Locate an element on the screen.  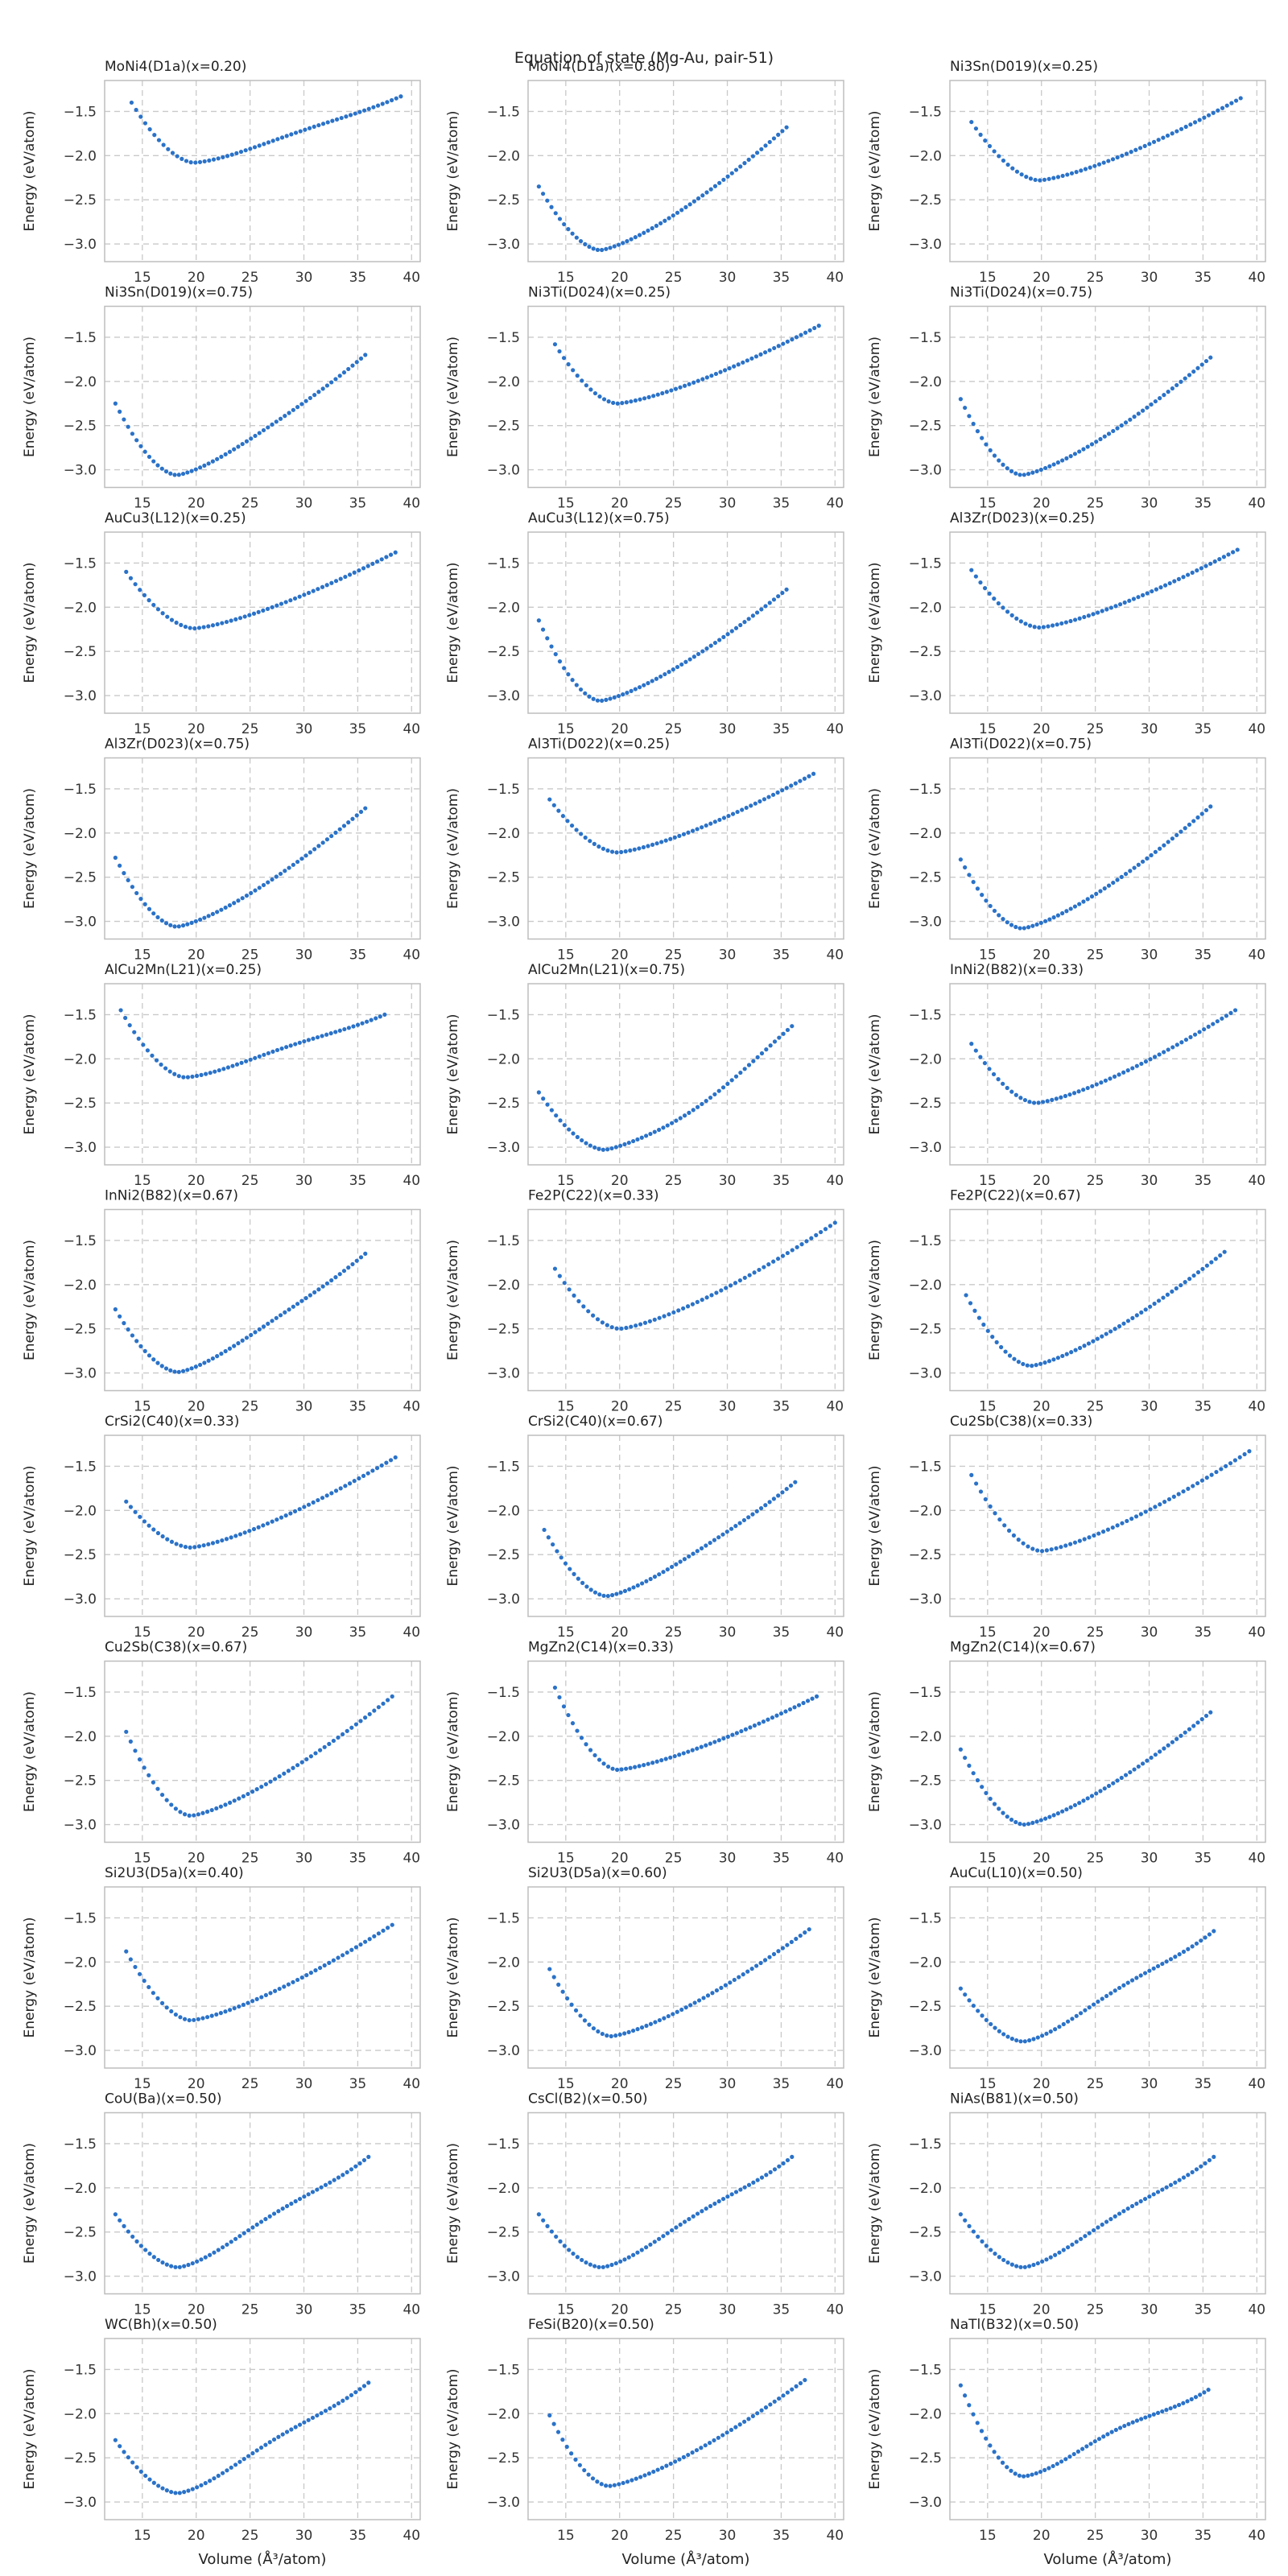
x-tick-label: 20 is located at coordinates (1042, 1859).